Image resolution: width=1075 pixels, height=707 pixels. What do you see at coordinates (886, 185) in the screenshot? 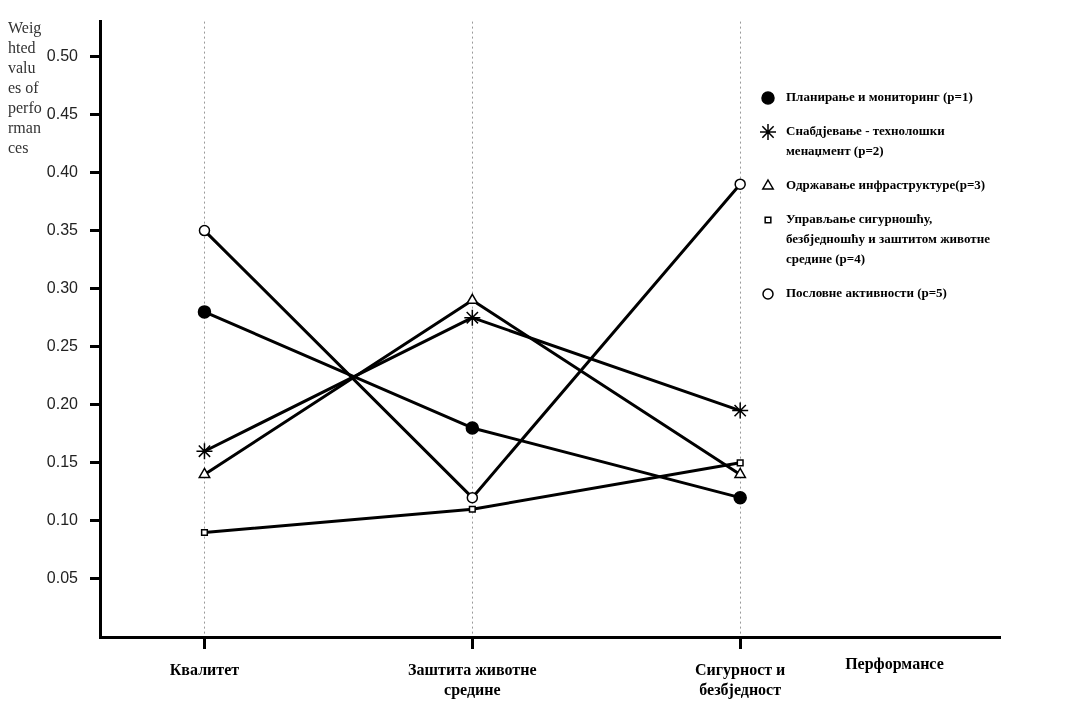
I see `legend-label: Одржавање инфраструктуре(p=3)` at bounding box center [886, 185].